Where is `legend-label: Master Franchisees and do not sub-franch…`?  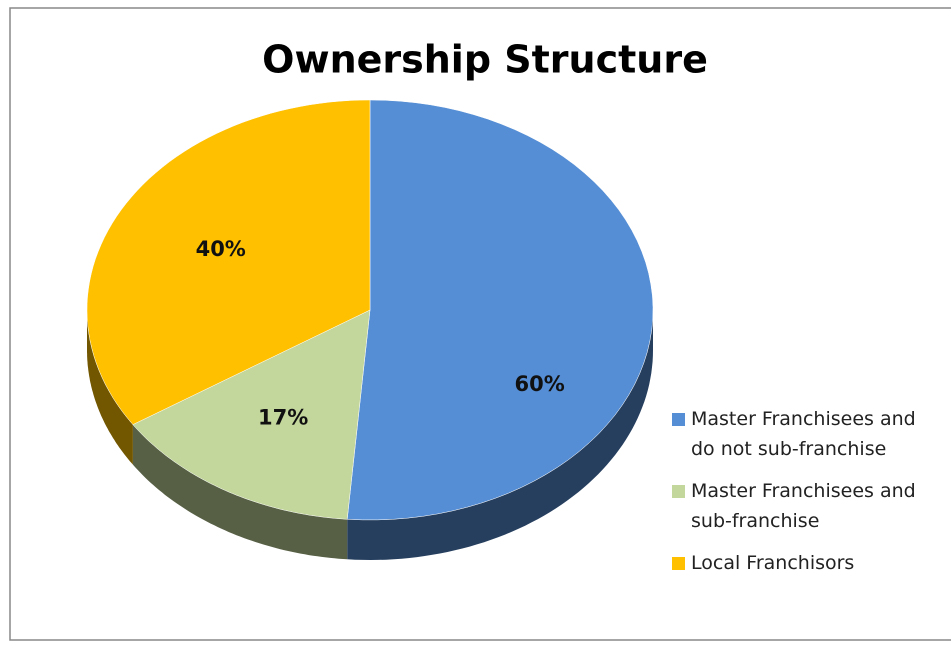
legend-label: Master Franchisees and do not sub-franch… is located at coordinates (803, 434).